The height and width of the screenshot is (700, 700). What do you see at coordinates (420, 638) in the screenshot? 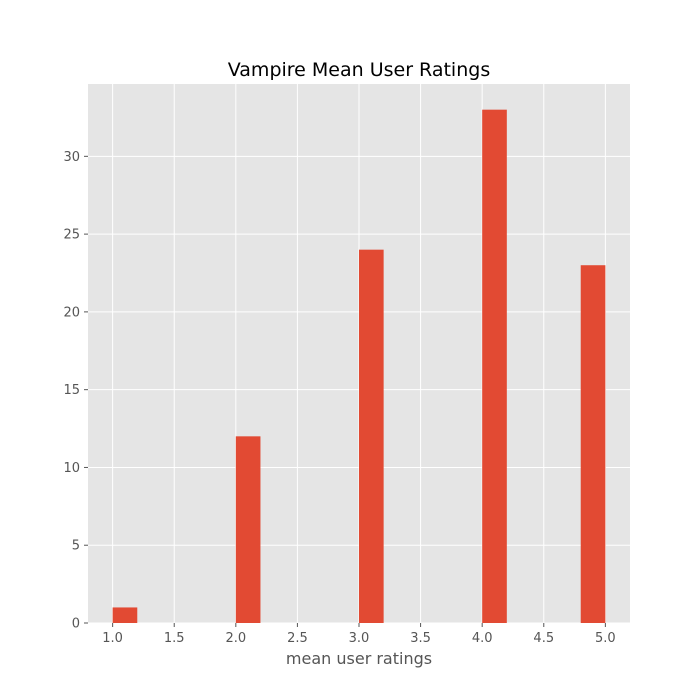
I see `x-tick-label: 3.5` at bounding box center [420, 638].